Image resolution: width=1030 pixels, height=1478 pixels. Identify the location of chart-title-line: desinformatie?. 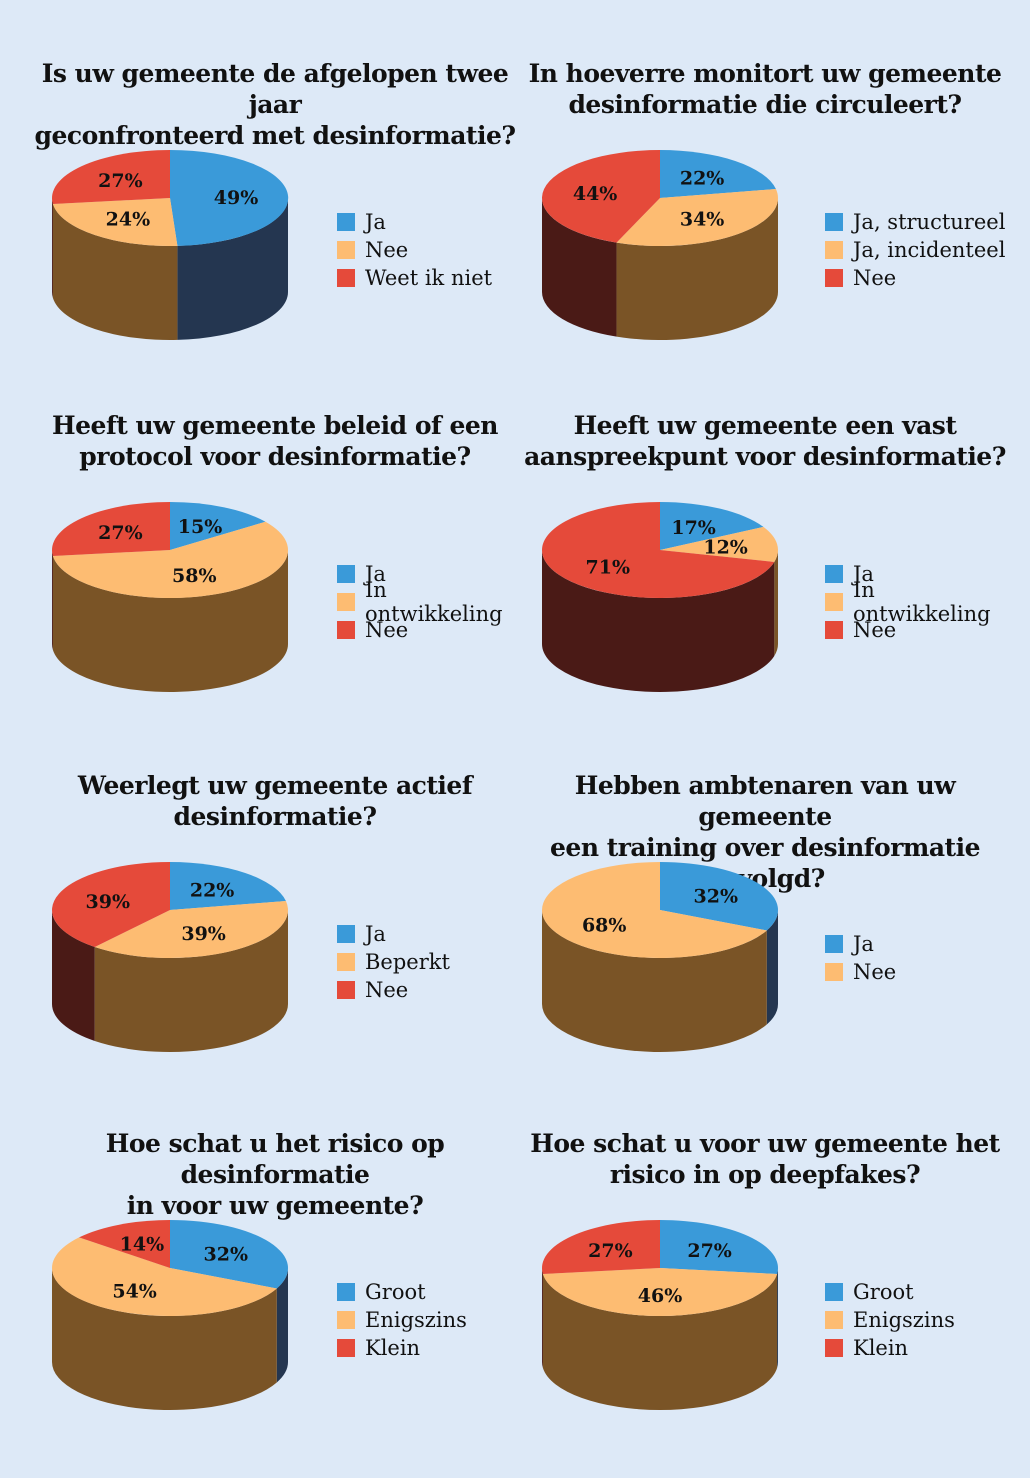
(275, 816).